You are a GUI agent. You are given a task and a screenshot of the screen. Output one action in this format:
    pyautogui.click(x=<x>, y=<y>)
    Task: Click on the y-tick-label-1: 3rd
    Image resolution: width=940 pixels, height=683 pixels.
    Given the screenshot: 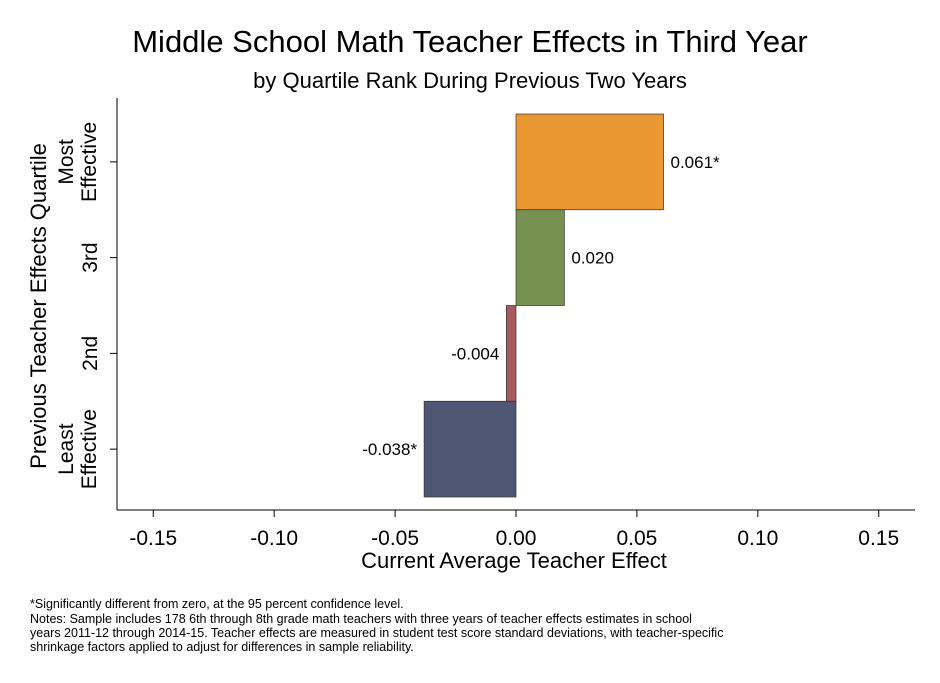 What is the action you would take?
    pyautogui.click(x=90, y=257)
    